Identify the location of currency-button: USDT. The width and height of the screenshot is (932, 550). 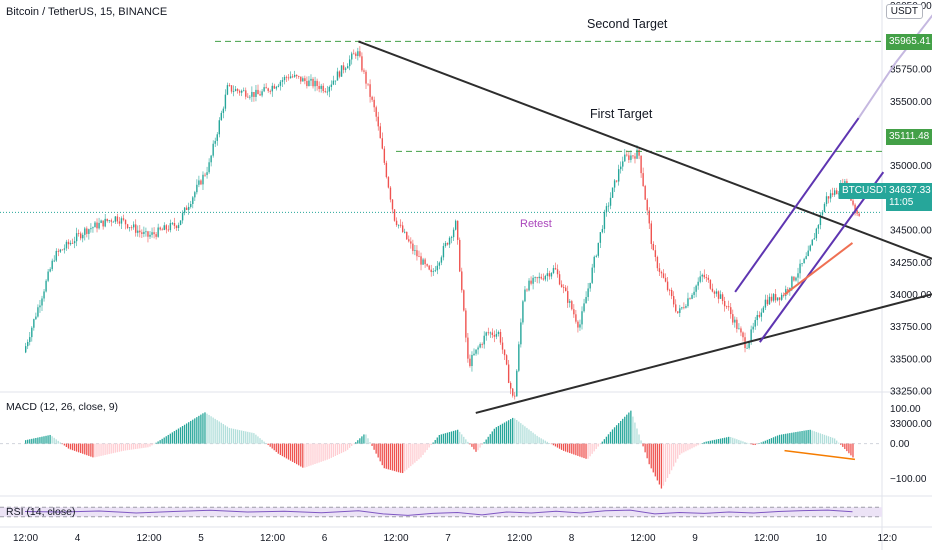
(904, 11).